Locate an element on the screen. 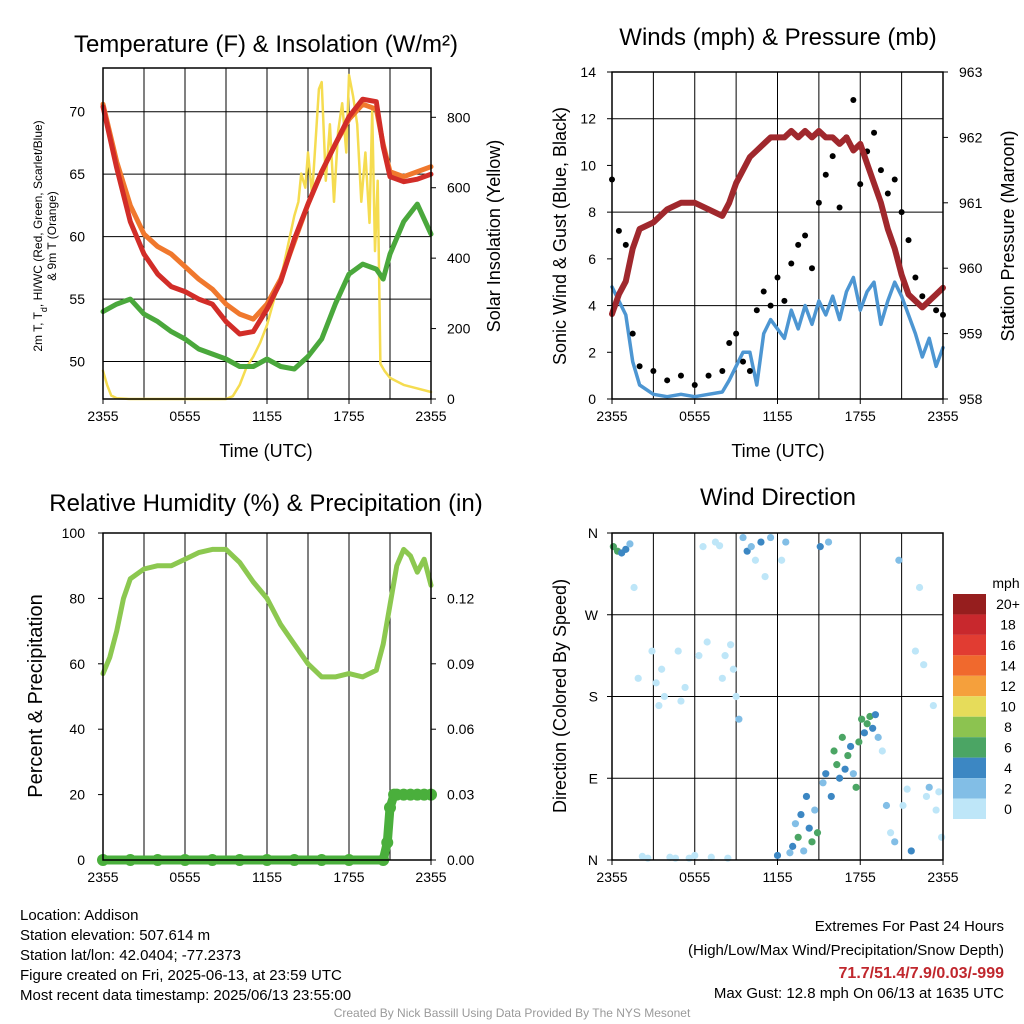  y2-tick-label: 960 is located at coordinates (971, 268).